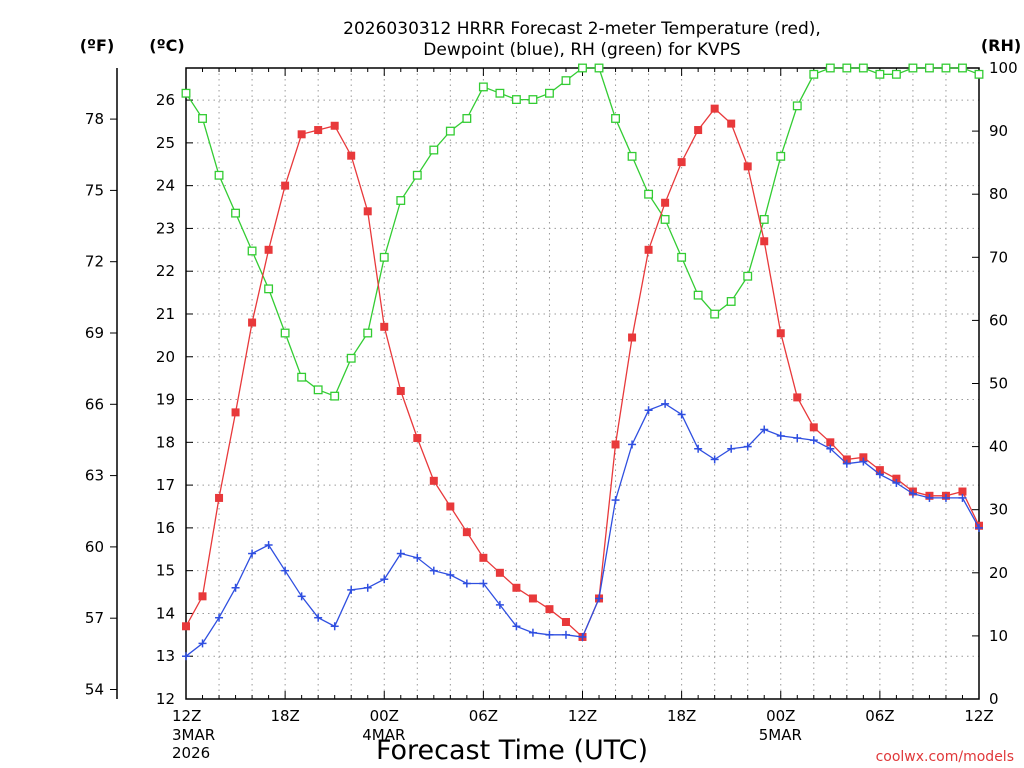 This screenshot has height=768, width=1024. What do you see at coordinates (998, 384) in the screenshot?
I see `rh-tick-label: 50` at bounding box center [998, 384].